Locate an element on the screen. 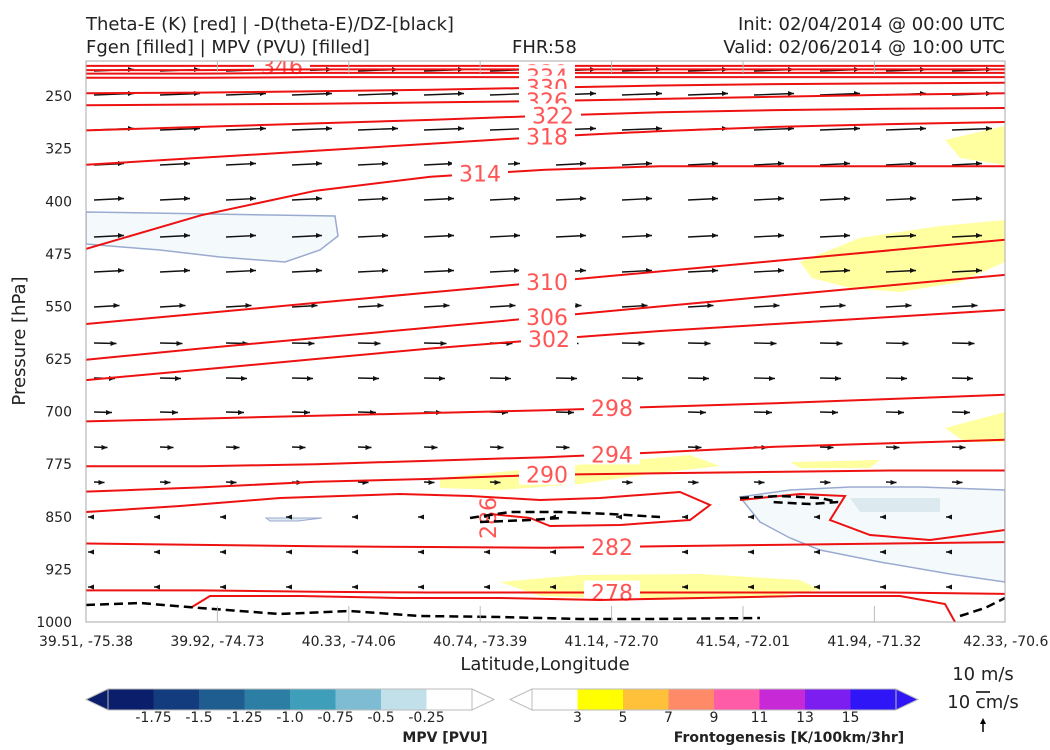  colorbar-tick-label: -1.0 is located at coordinates (289, 718).